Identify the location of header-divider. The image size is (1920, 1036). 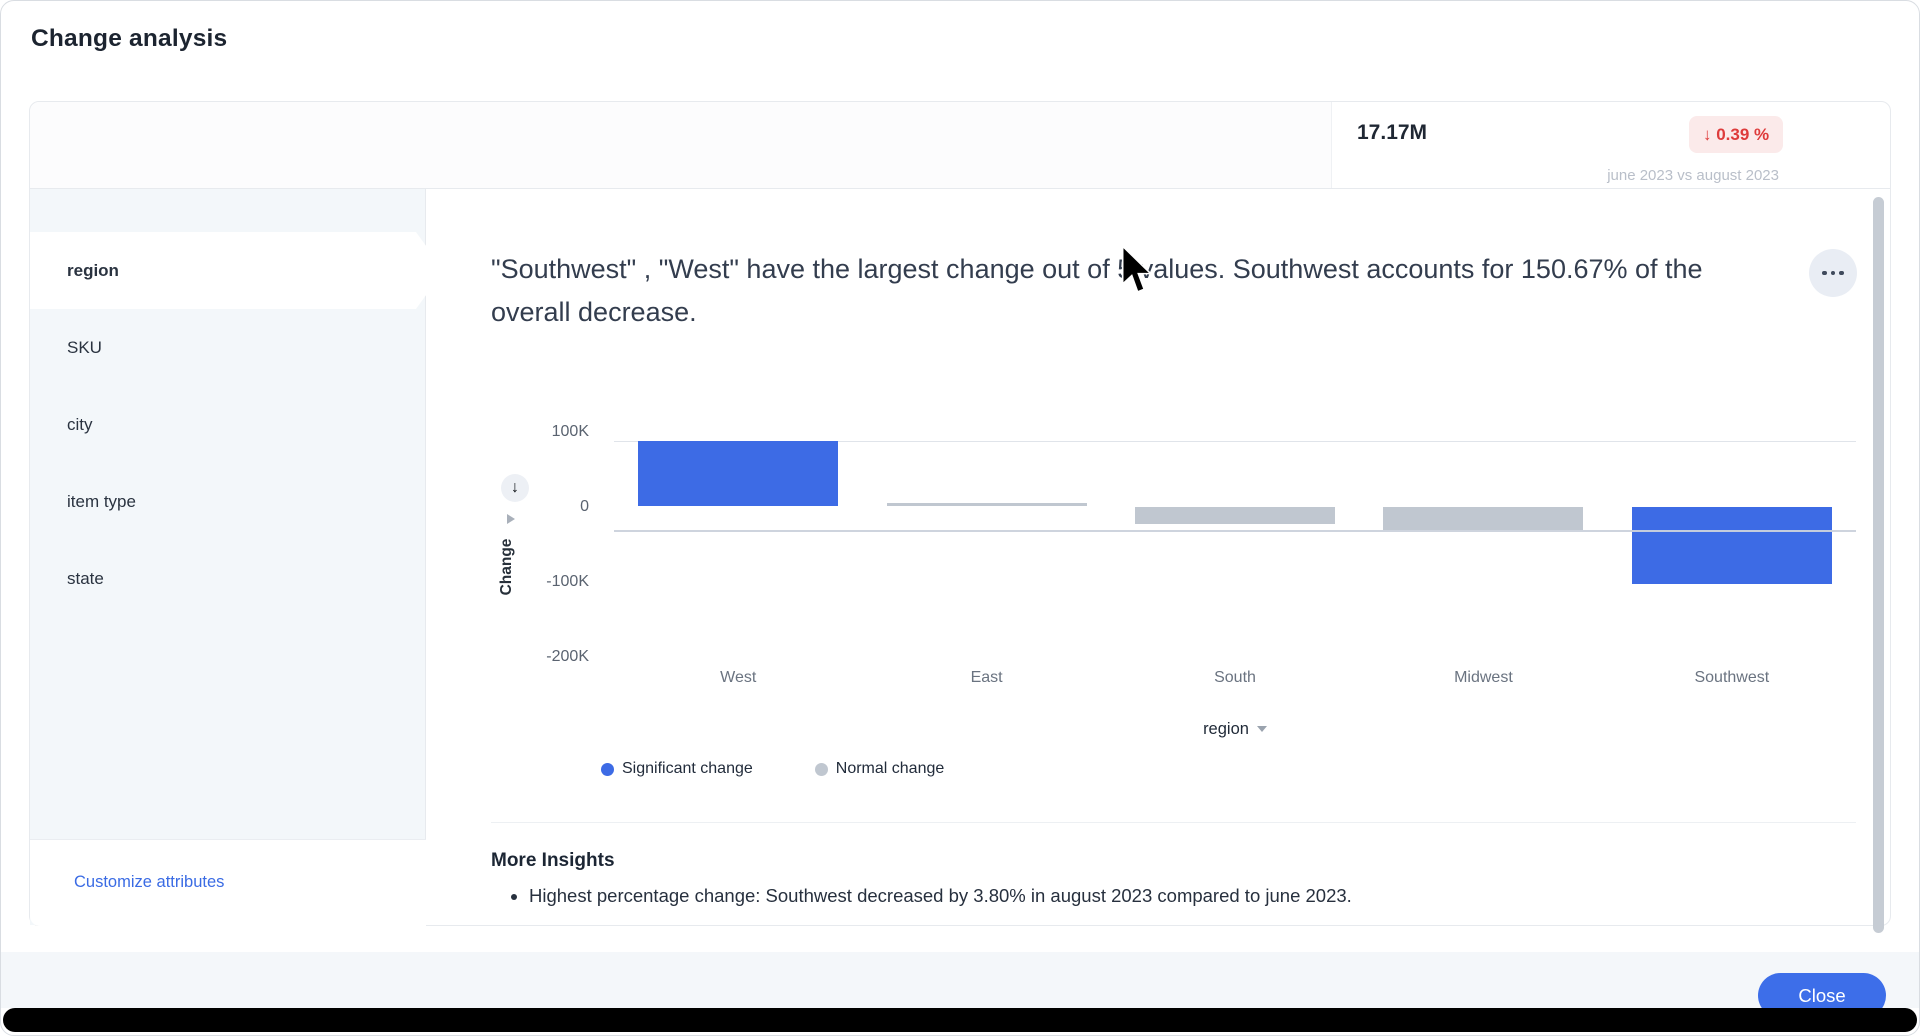
(960, 188).